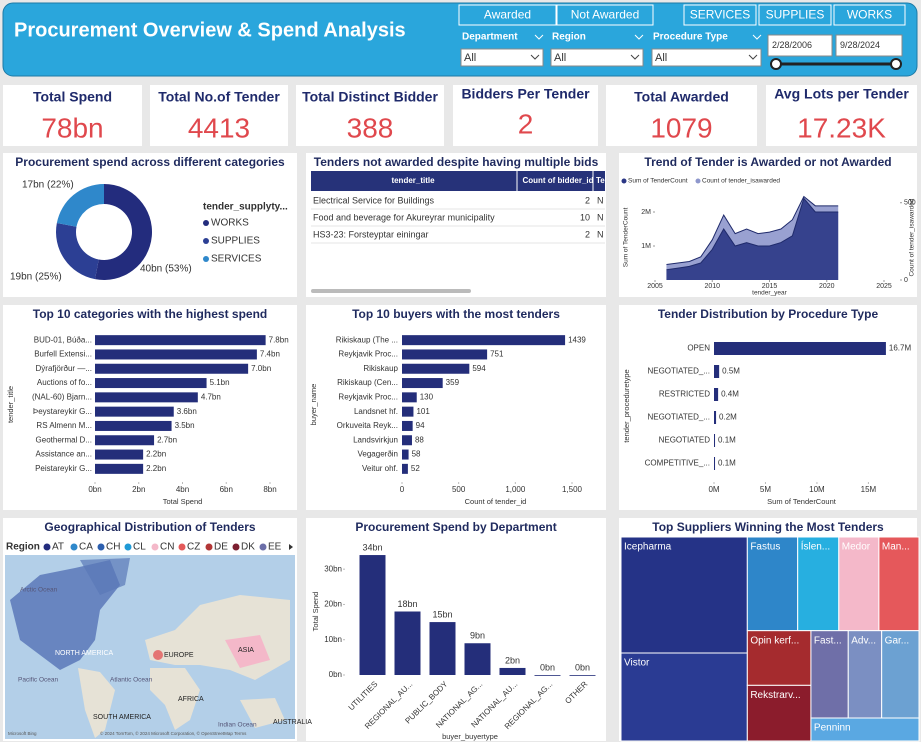 The width and height of the screenshot is (921, 742). I want to click on x-axis-title: Total Spend, so click(183, 501).